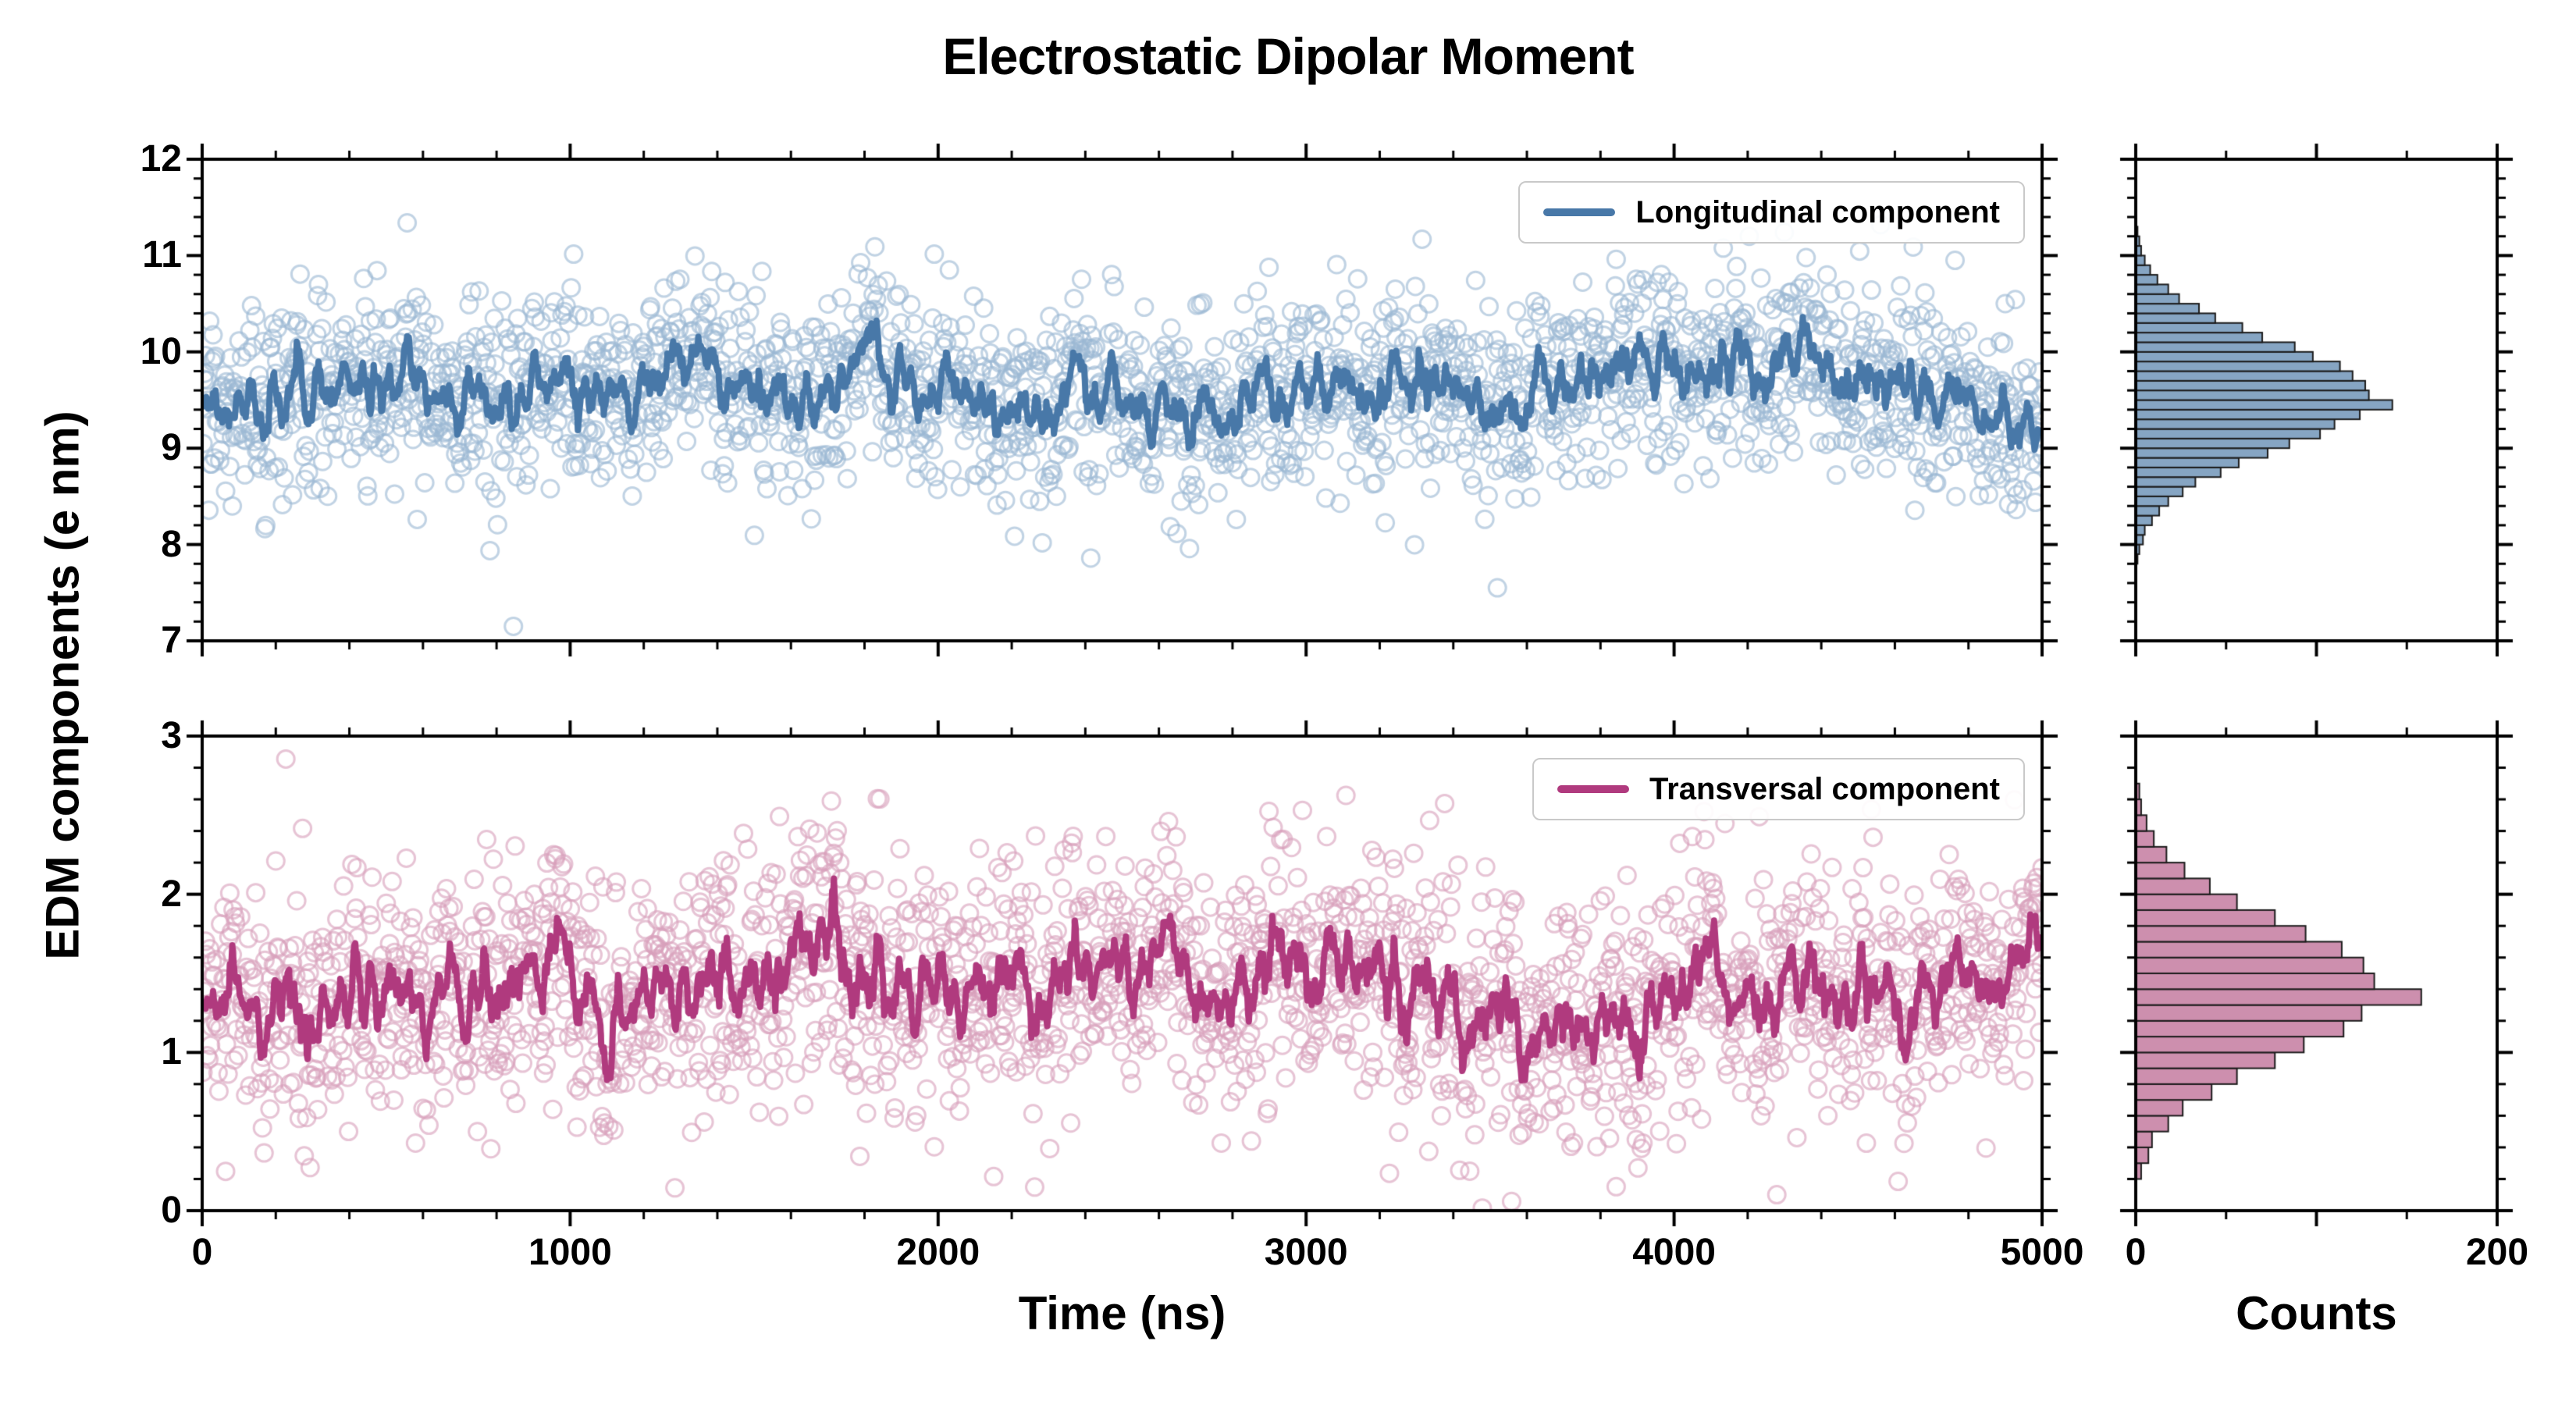 The width and height of the screenshot is (2576, 1405). I want to click on y-tick-label: 1, so click(171, 1052).